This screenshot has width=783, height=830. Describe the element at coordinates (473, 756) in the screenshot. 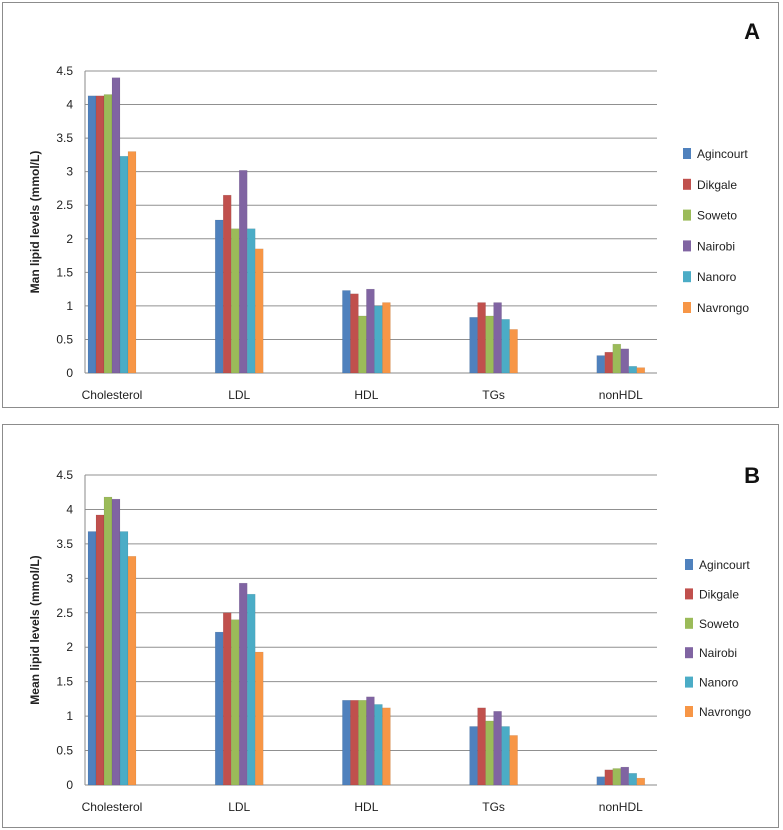

I see `chart-b-bar-tgs-agincourt` at that location.